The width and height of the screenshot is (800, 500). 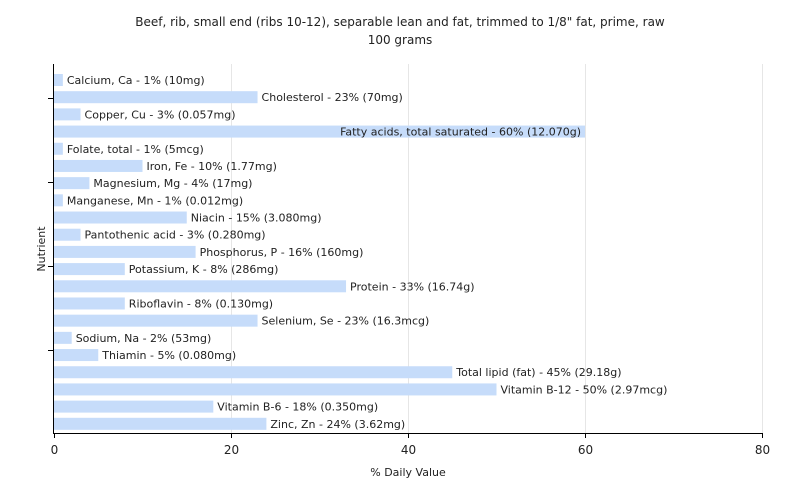 What do you see at coordinates (41, 249) in the screenshot?
I see `y-axis-title: Nutrient` at bounding box center [41, 249].